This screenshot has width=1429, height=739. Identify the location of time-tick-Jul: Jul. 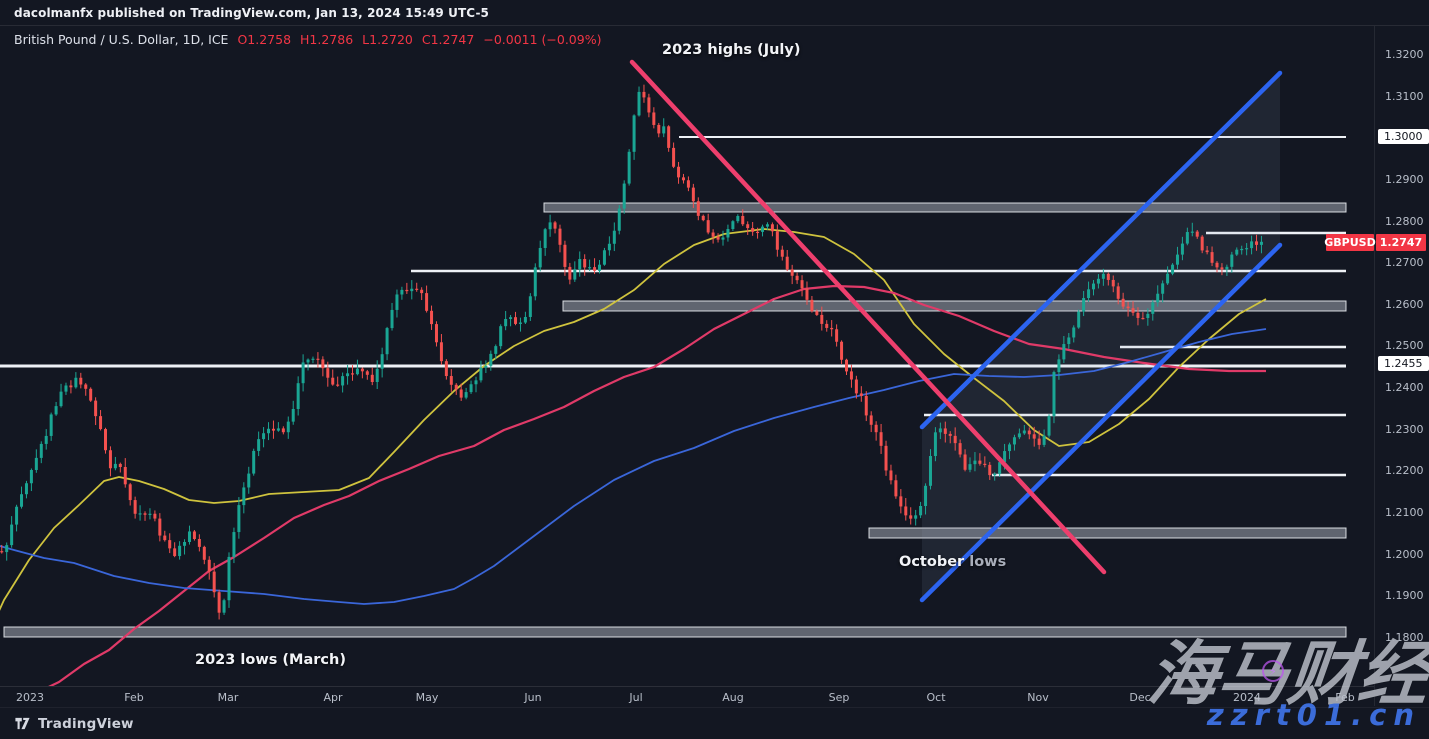
(636, 697).